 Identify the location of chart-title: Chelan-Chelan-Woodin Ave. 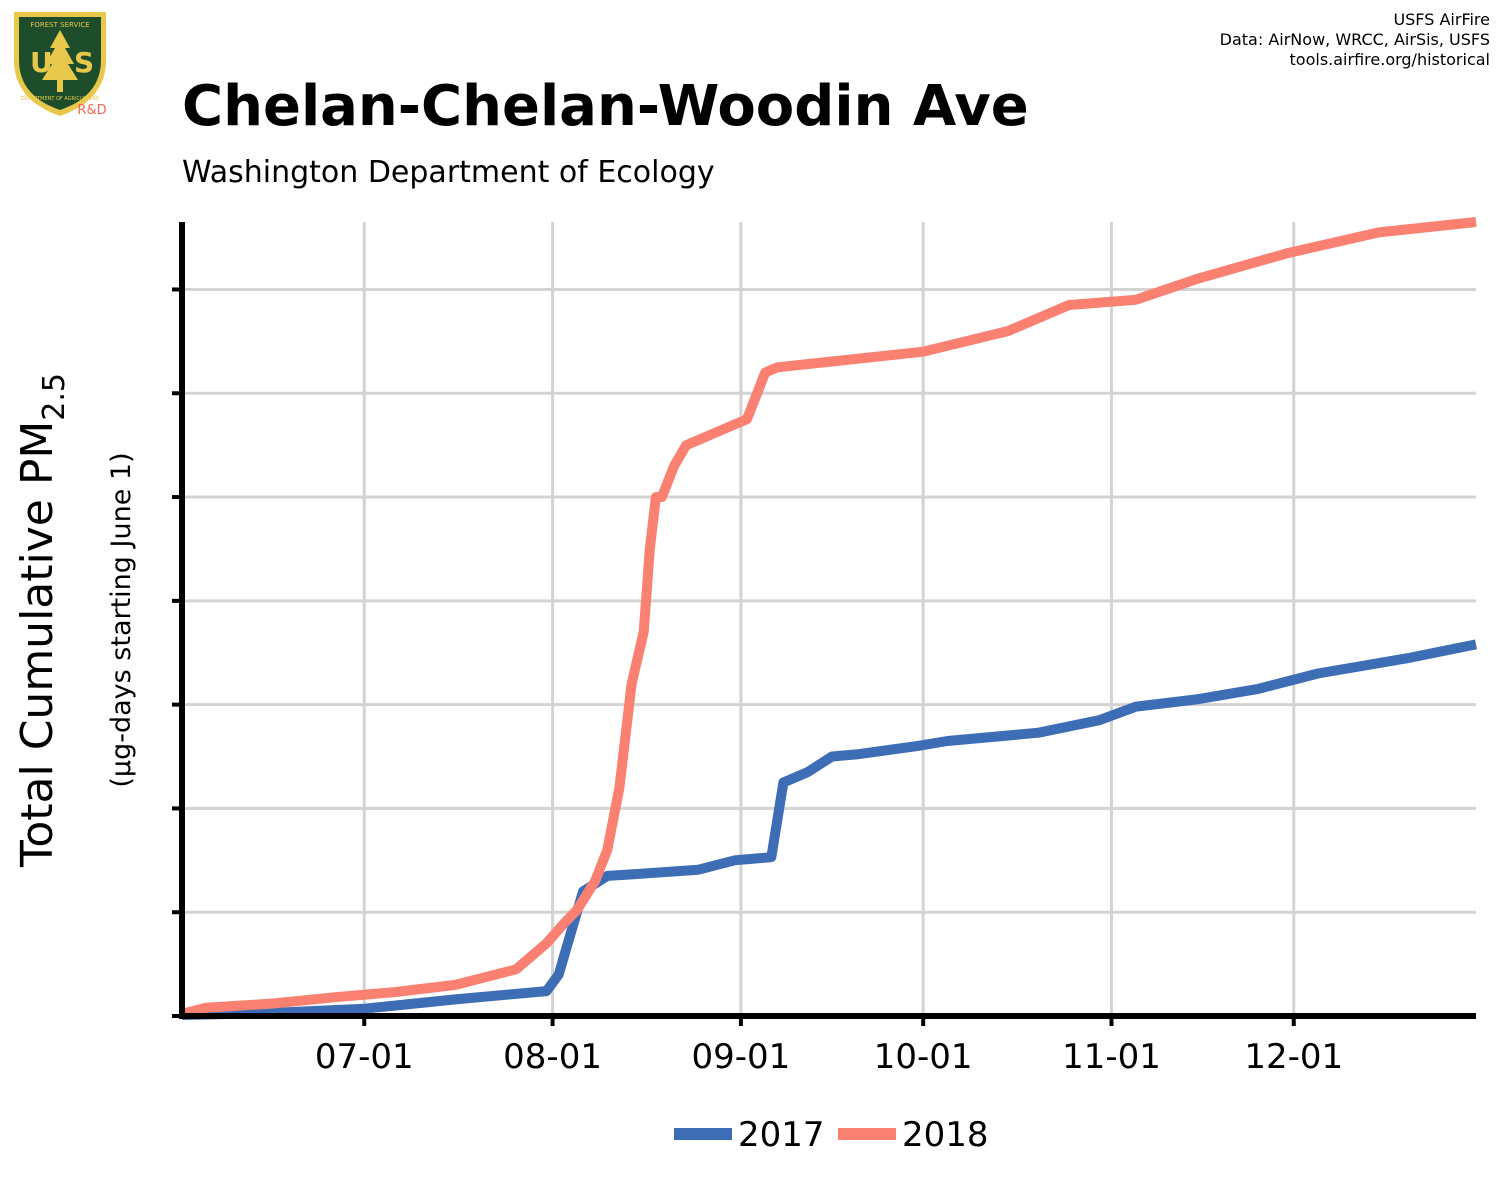
(605, 106).